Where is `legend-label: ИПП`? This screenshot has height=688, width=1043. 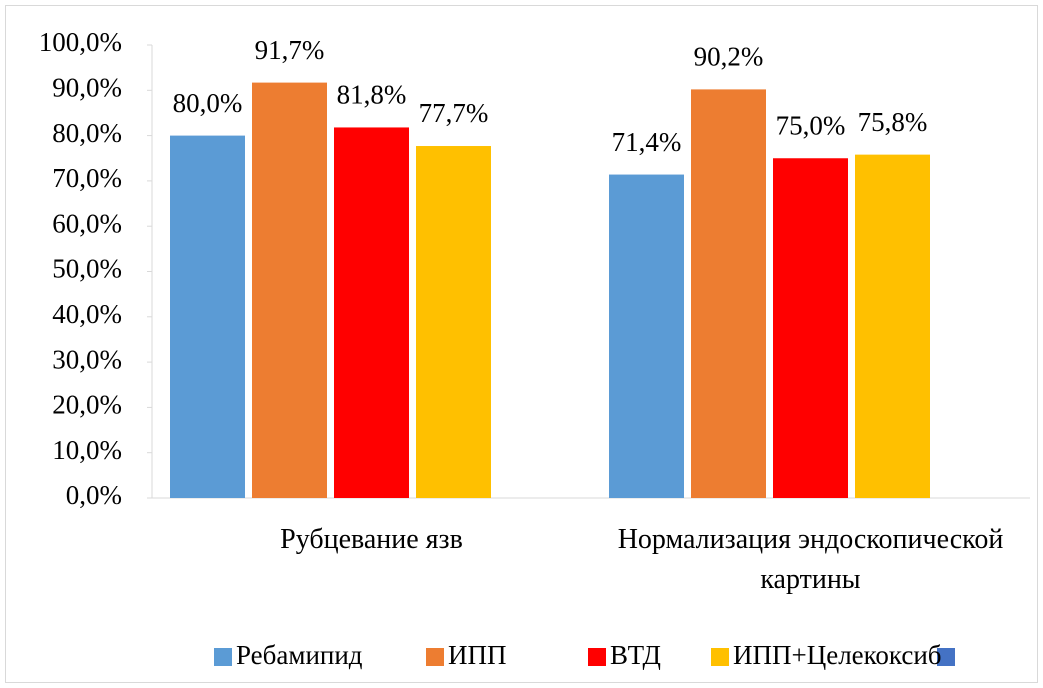
legend-label: ИПП is located at coordinates (477, 655).